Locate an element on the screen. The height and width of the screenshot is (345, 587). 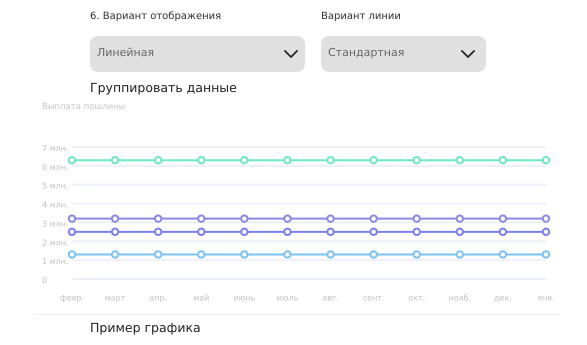
x-tick-label: янв. is located at coordinates (546, 298).